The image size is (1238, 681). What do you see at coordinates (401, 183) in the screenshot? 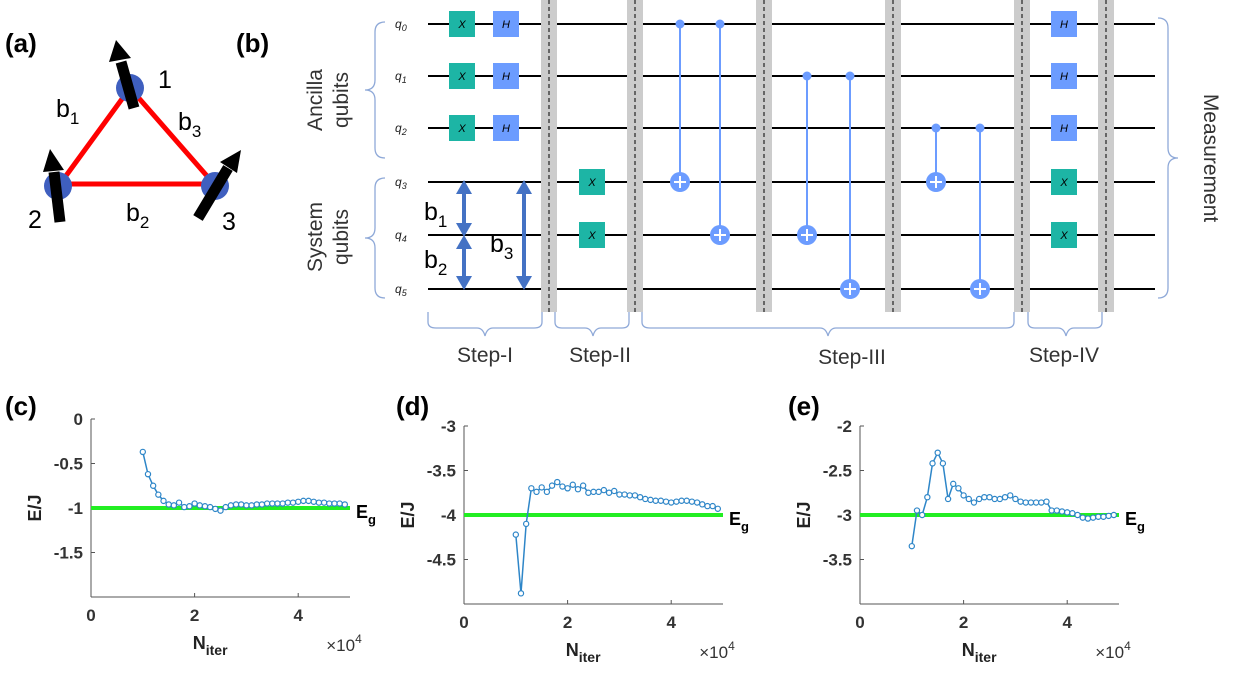
I see `qubit-label-q3: q3` at bounding box center [401, 183].